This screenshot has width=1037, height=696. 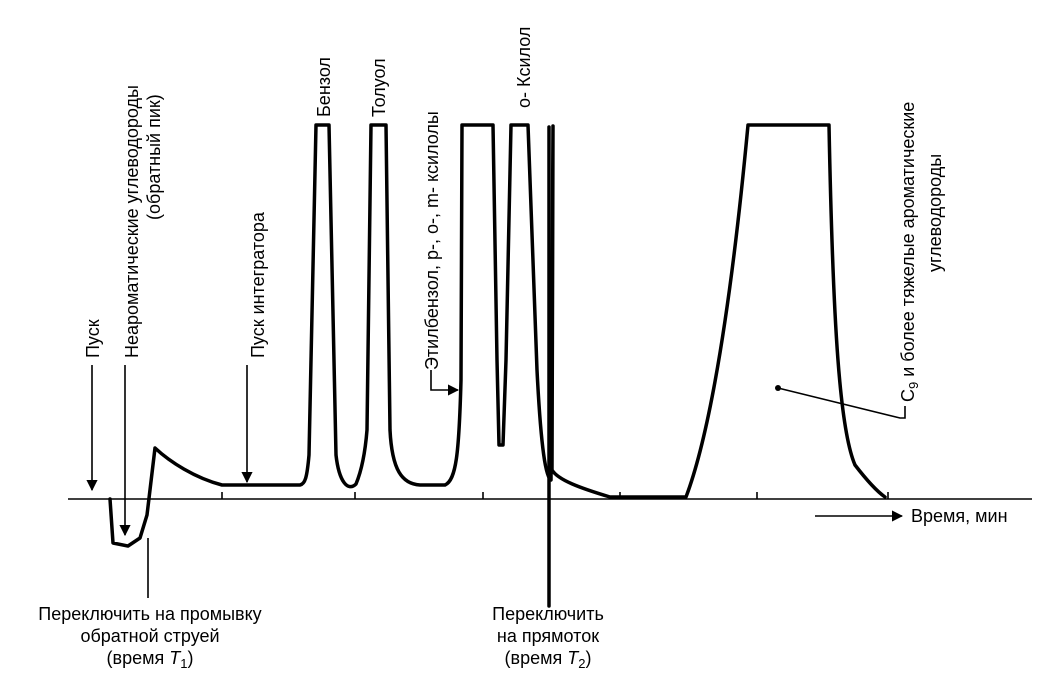 What do you see at coordinates (959, 516) in the screenshot?
I see `time-axis-label: Время, мин` at bounding box center [959, 516].